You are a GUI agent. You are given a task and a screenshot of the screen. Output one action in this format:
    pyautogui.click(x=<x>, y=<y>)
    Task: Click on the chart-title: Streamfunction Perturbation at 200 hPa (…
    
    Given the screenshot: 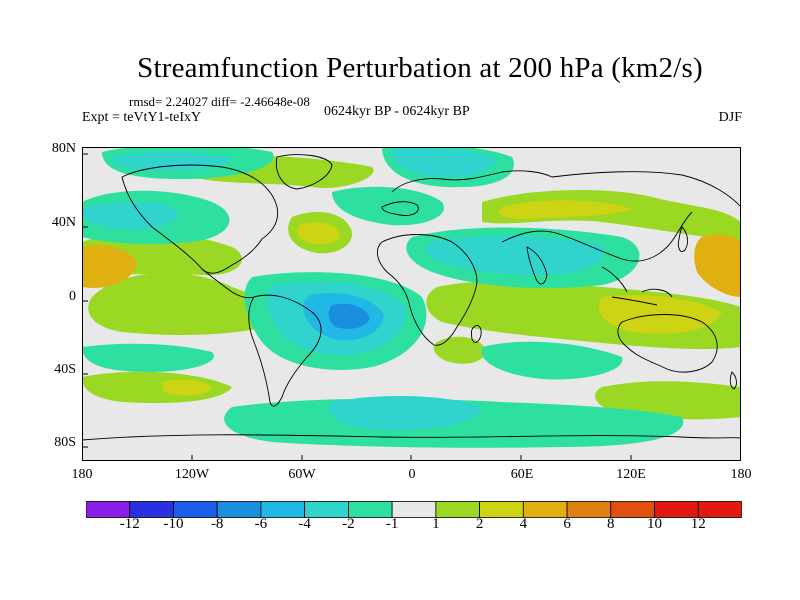 What is the action you would take?
    pyautogui.click(x=420, y=68)
    